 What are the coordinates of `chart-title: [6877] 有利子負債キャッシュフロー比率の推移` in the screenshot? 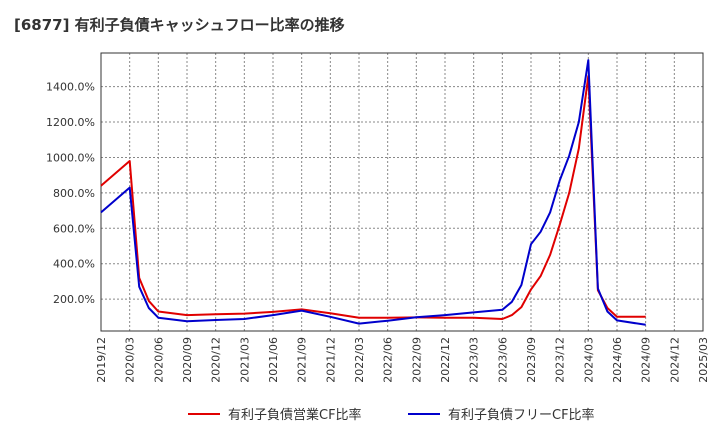 It's located at (179, 25).